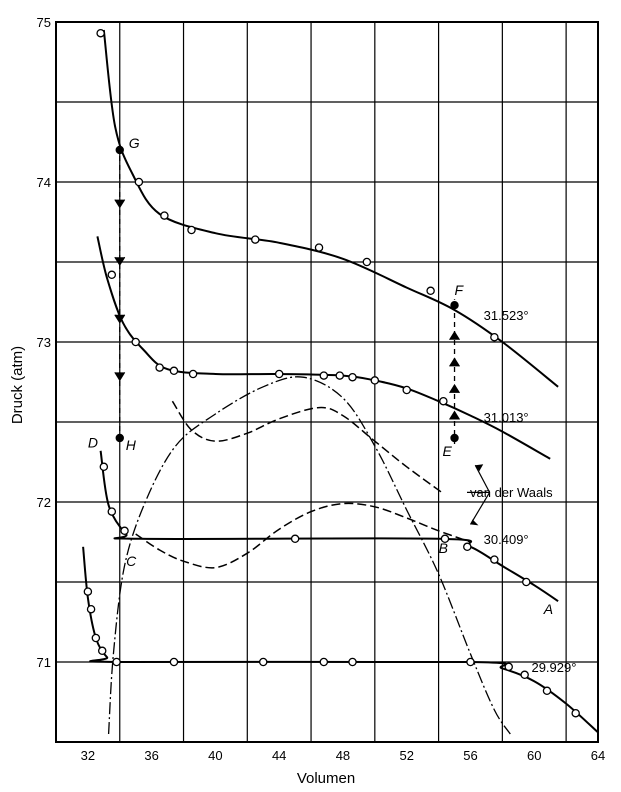 This screenshot has width=621, height=792. What do you see at coordinates (406, 755) in the screenshot?
I see `x-tick-label: 52` at bounding box center [406, 755].